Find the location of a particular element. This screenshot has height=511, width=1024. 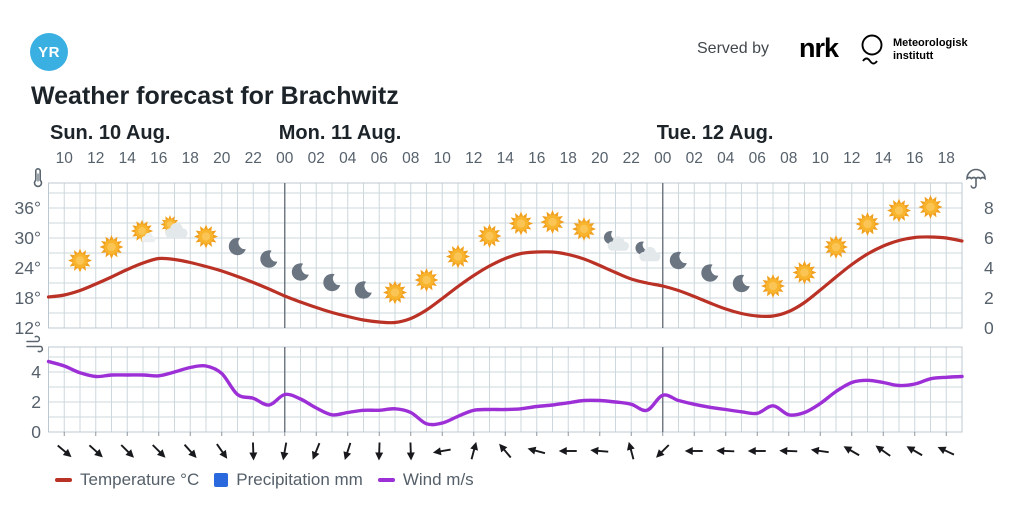

legend-temperature: Temperature °C is located at coordinates (127, 480).